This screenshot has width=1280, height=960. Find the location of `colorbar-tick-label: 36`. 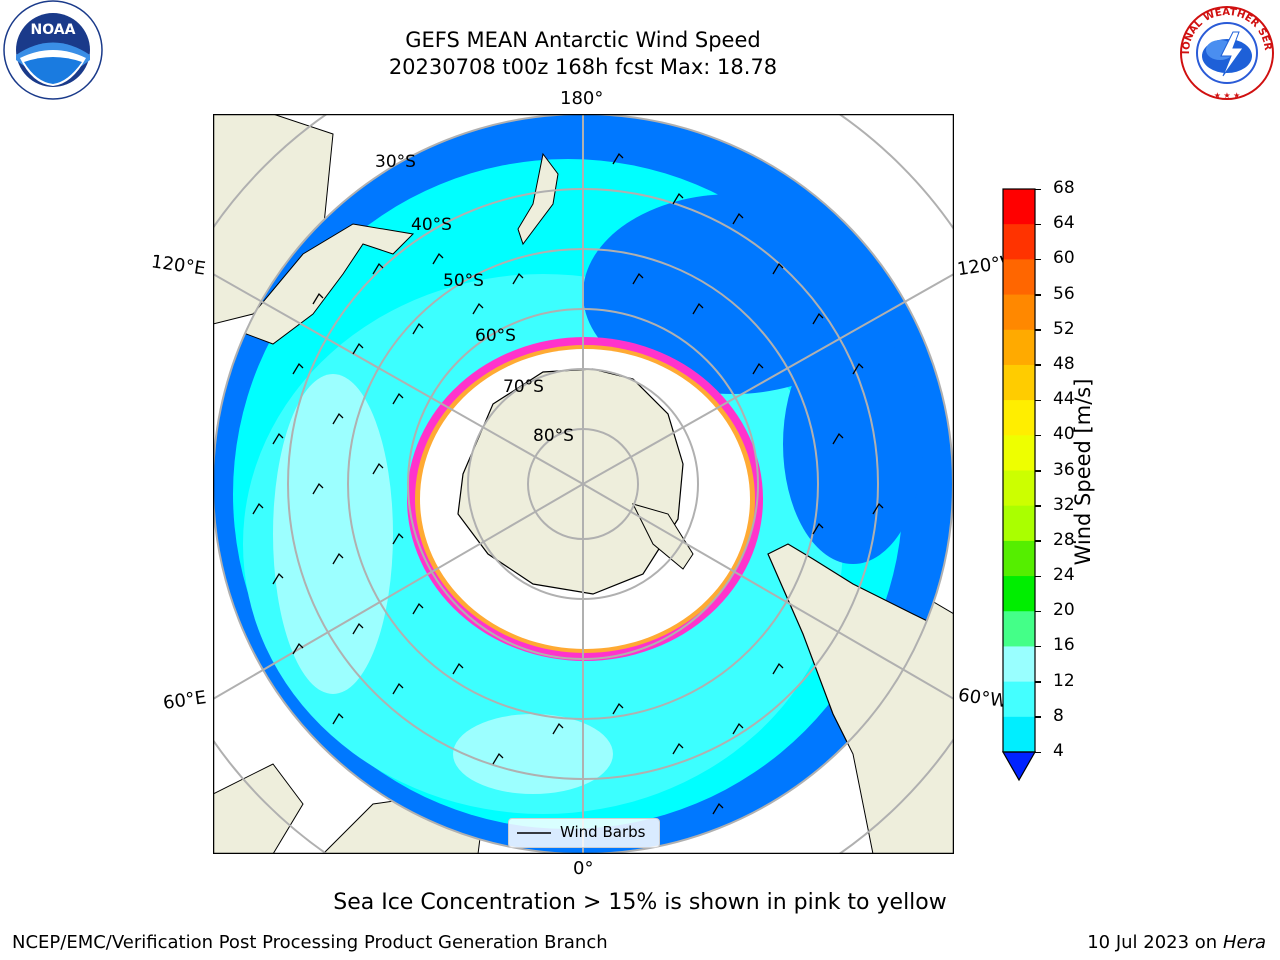

colorbar-tick-label: 36 is located at coordinates (1064, 469).